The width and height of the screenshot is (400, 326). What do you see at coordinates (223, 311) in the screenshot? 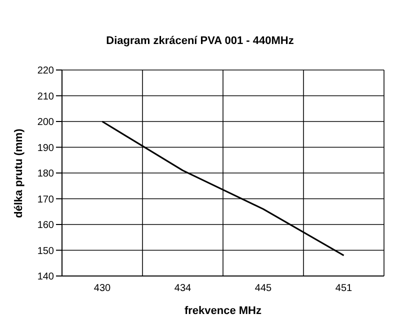
I see `x-axis-title: frekvence MHz` at bounding box center [223, 311].